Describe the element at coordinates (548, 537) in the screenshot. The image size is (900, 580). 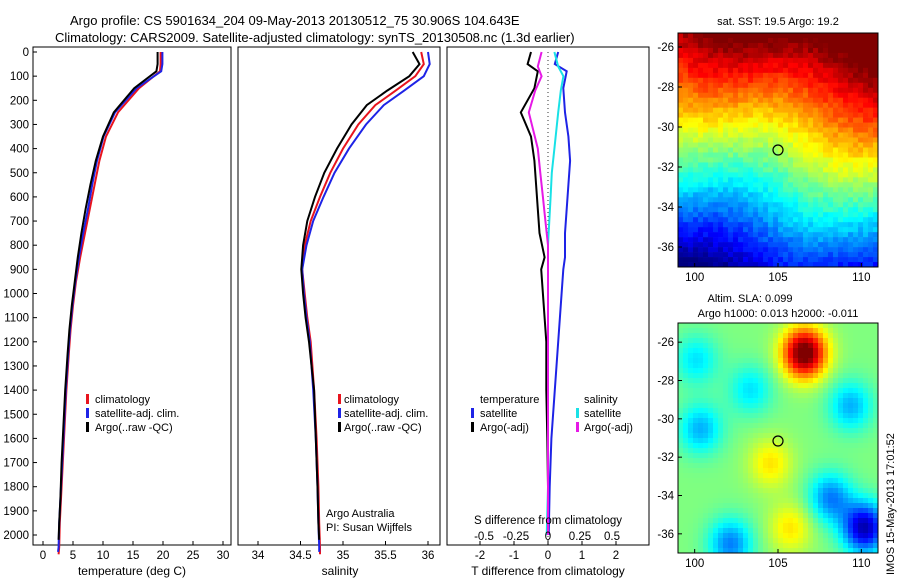
I see `s-tick-label: 0` at that location.